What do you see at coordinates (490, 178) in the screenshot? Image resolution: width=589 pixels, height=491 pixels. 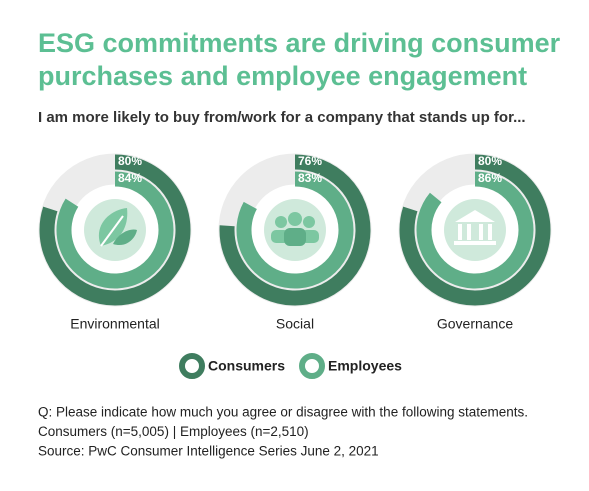 I see `value-label: 86%` at bounding box center [490, 178].